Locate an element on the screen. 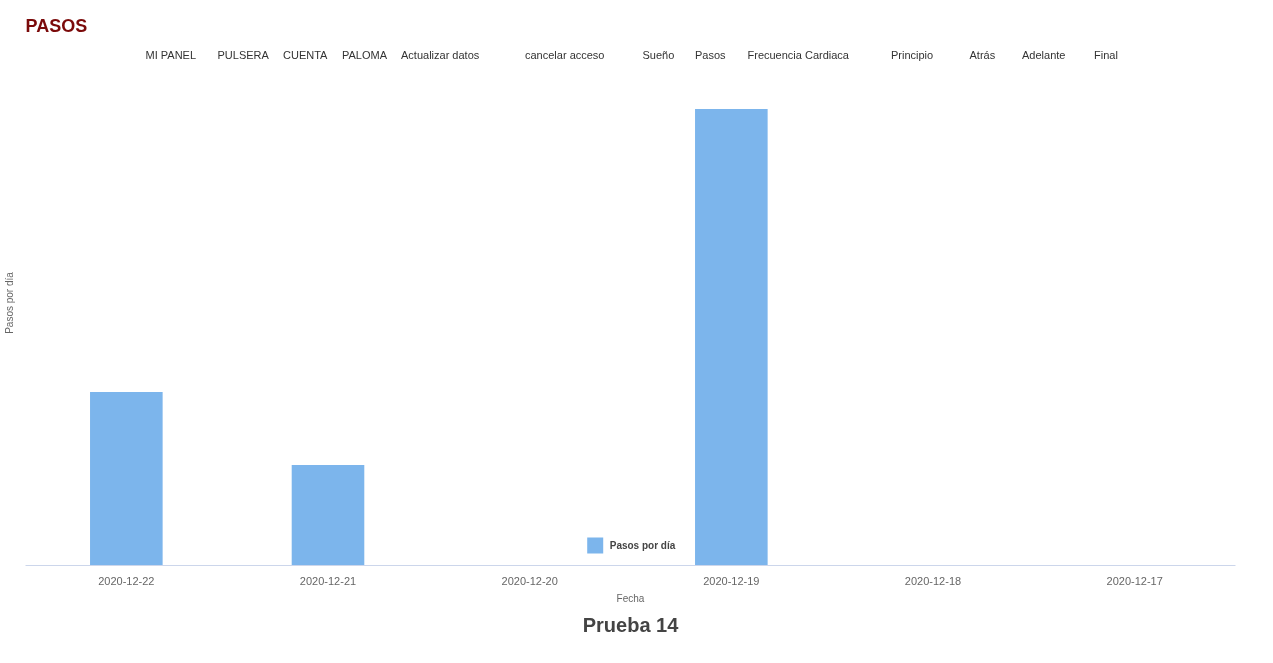 The image size is (1273, 663). x-tick-label: 2020-12-17 is located at coordinates (1134, 580).